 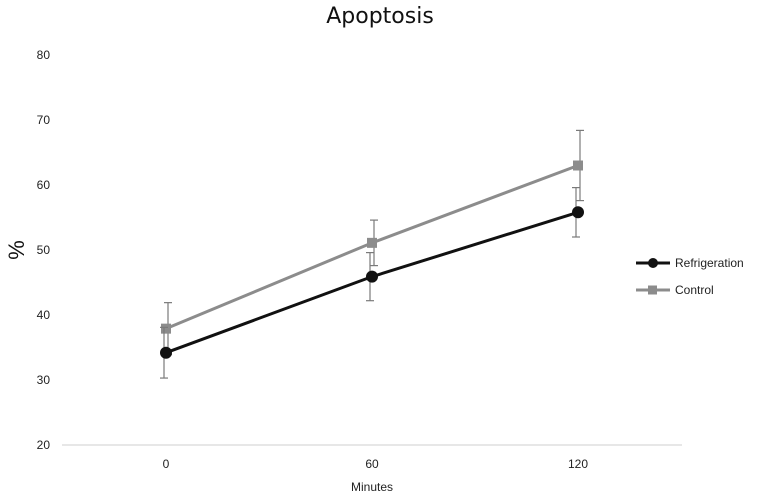 What do you see at coordinates (16, 250) in the screenshot?
I see `y-axis-label: %` at bounding box center [16, 250].